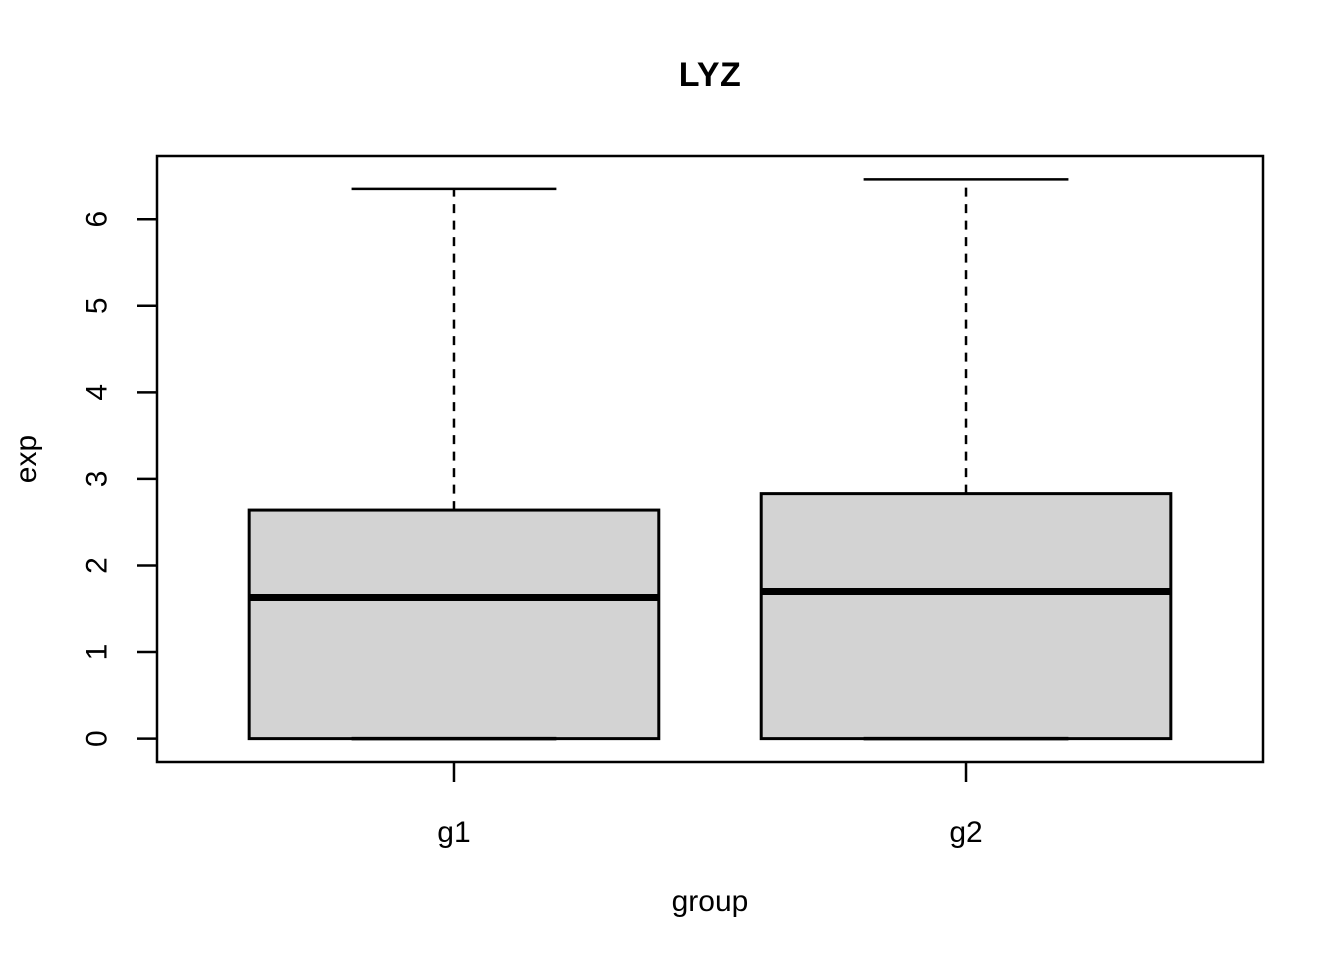 The height and width of the screenshot is (960, 1344). Describe the element at coordinates (97, 652) in the screenshot. I see `y-tick-label: 1` at that location.